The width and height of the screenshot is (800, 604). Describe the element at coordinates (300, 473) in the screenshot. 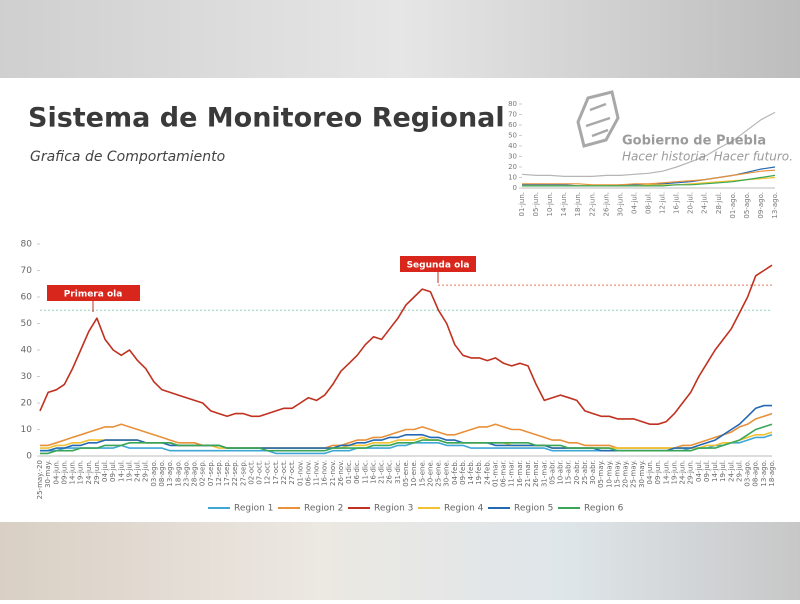

I see `x-tick-label: 01-nov.` at that location.